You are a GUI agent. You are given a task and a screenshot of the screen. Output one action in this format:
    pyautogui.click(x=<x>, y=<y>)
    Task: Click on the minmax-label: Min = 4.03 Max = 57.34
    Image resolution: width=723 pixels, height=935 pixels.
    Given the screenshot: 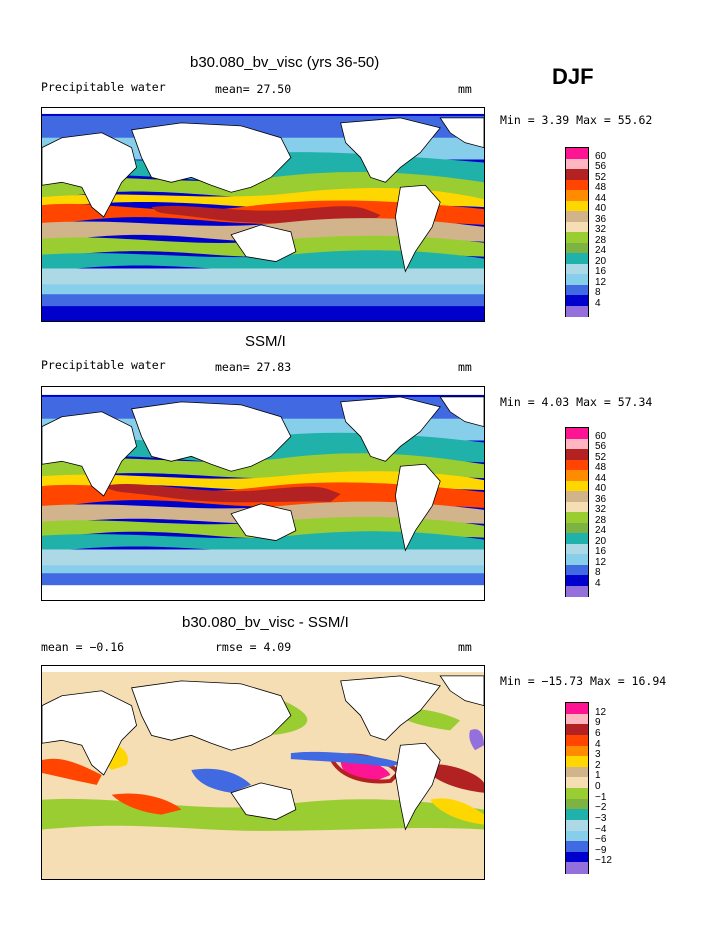 What is the action you would take?
    pyautogui.click(x=576, y=402)
    